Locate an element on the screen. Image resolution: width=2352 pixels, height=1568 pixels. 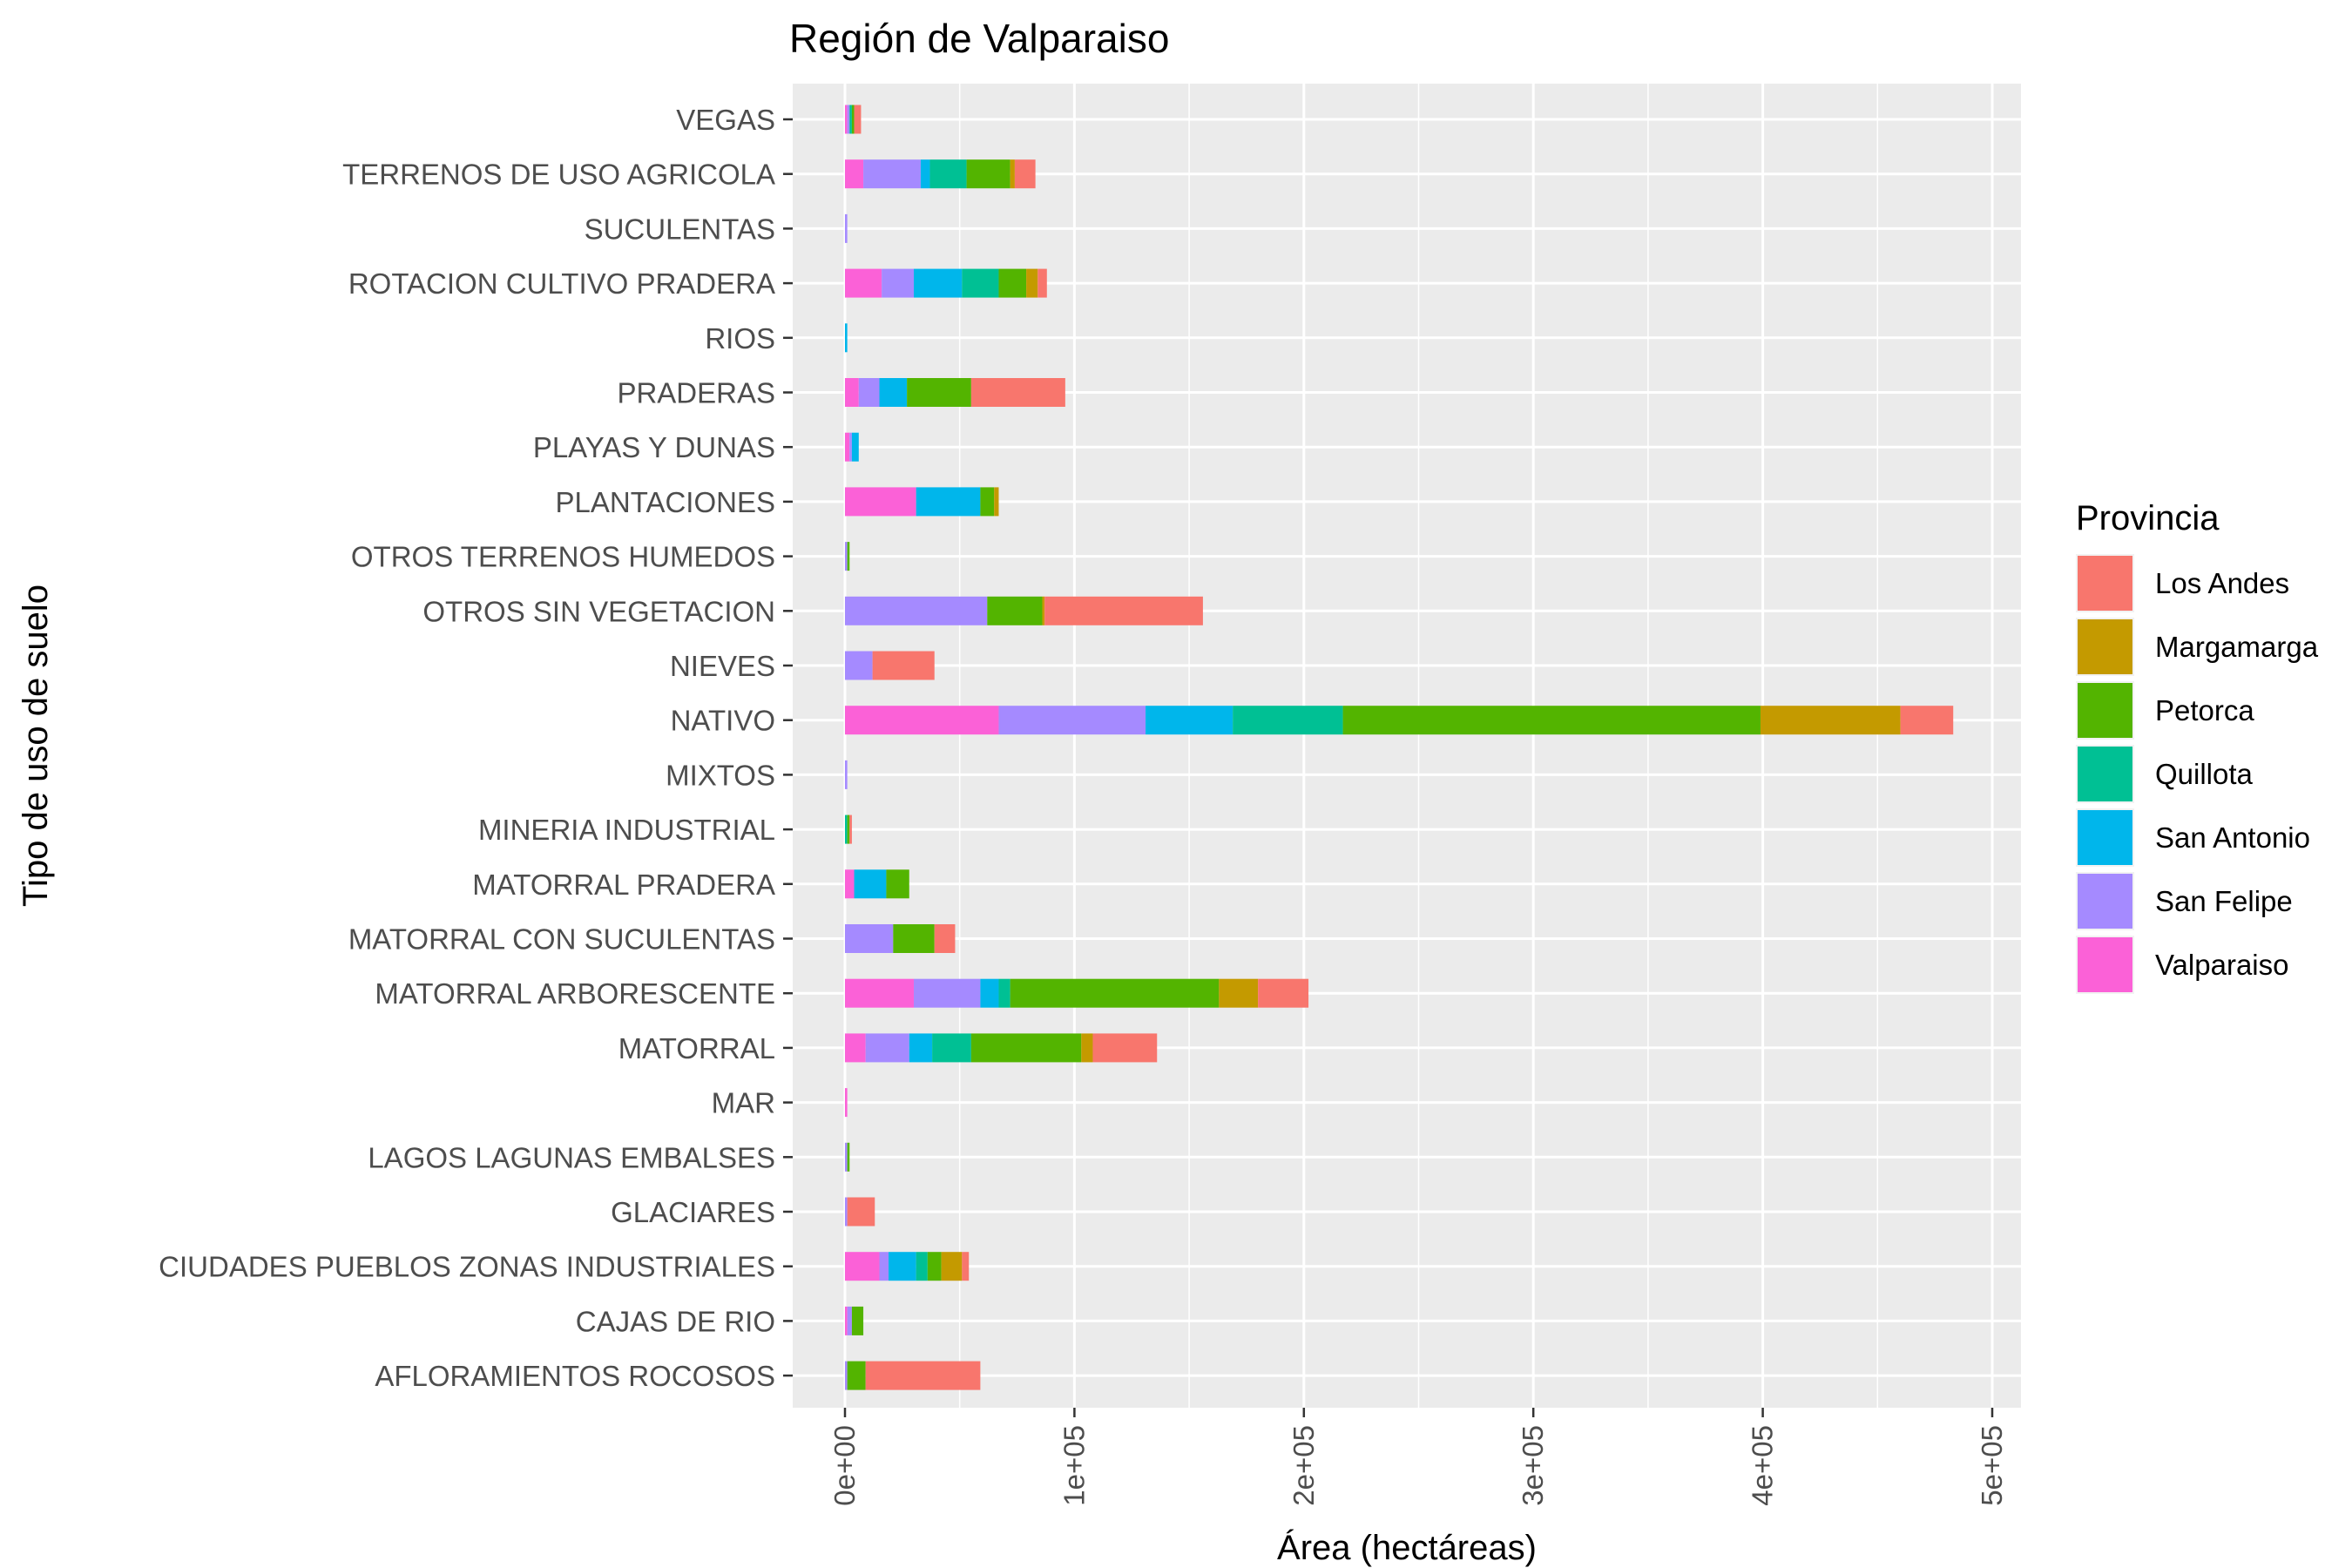
legend-label: Margamarga is located at coordinates (2237, 647).